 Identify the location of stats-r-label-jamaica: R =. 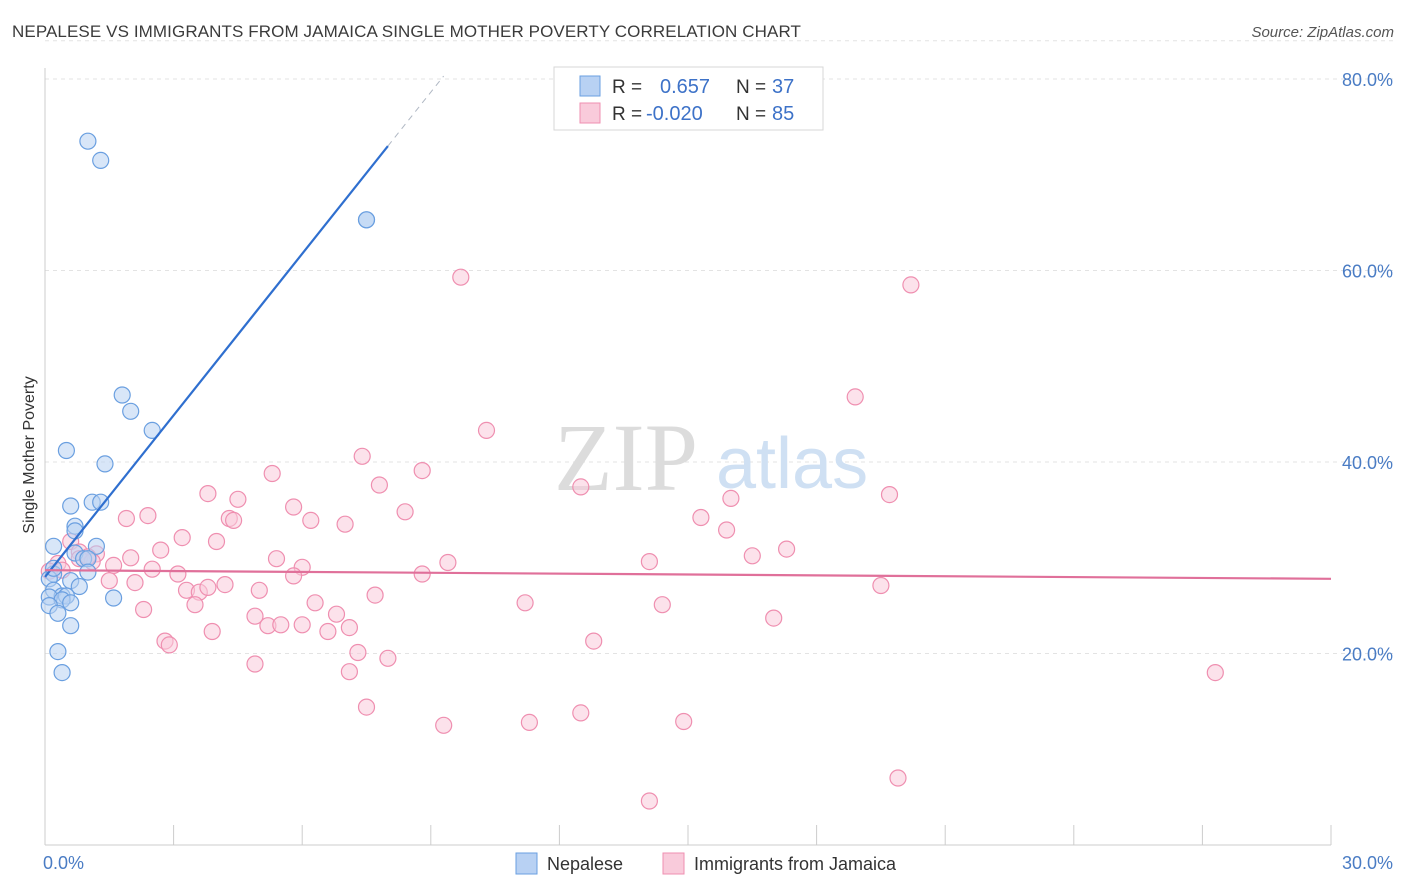
(627, 114).